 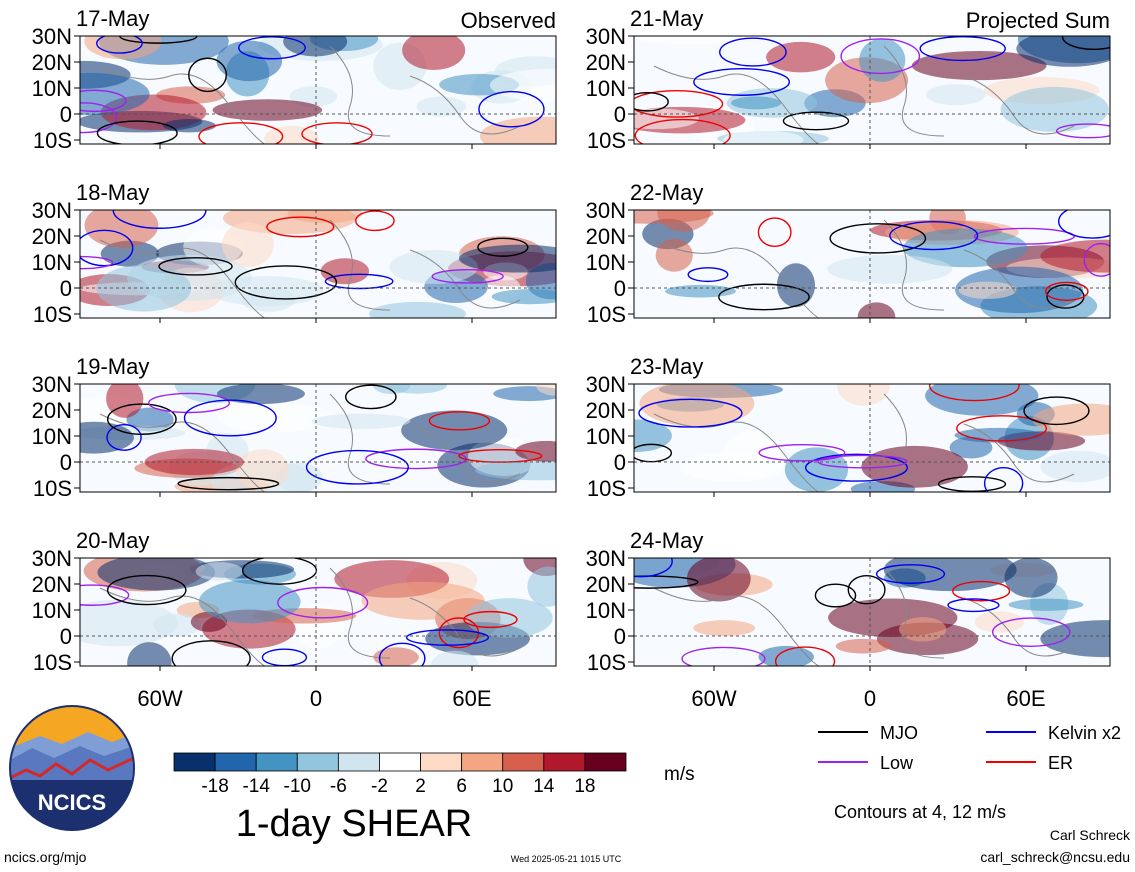 What do you see at coordinates (72, 768) in the screenshot?
I see `ncics-logo: NCICS` at bounding box center [72, 768].